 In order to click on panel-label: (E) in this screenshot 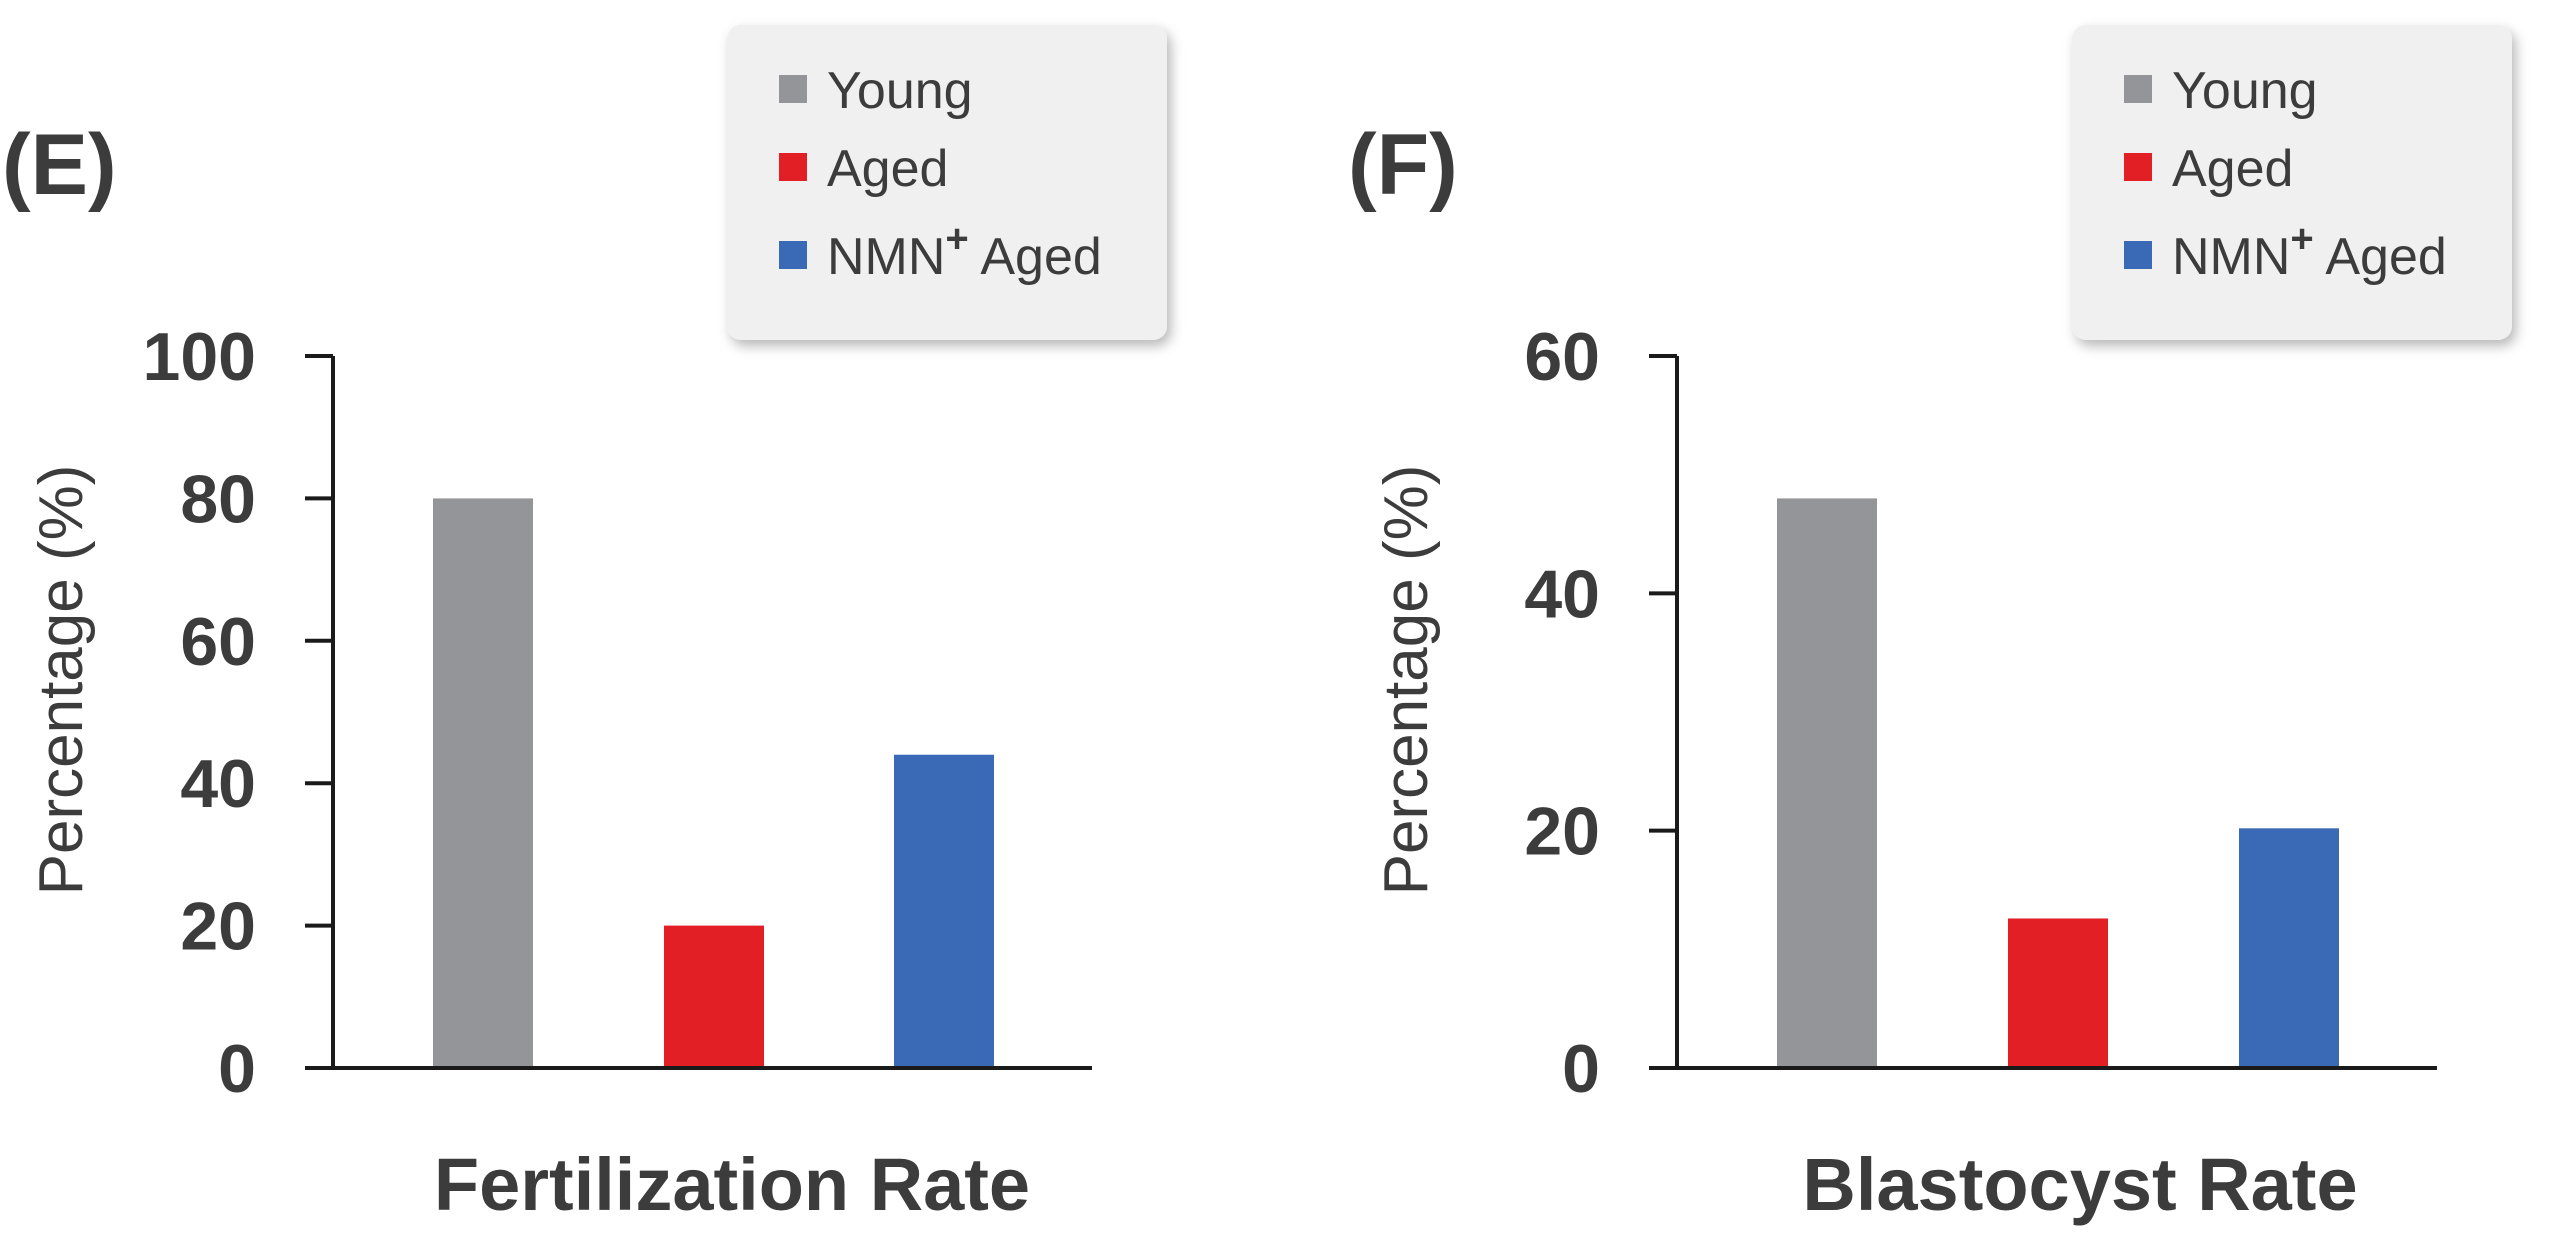, I will do `click(59, 165)`.